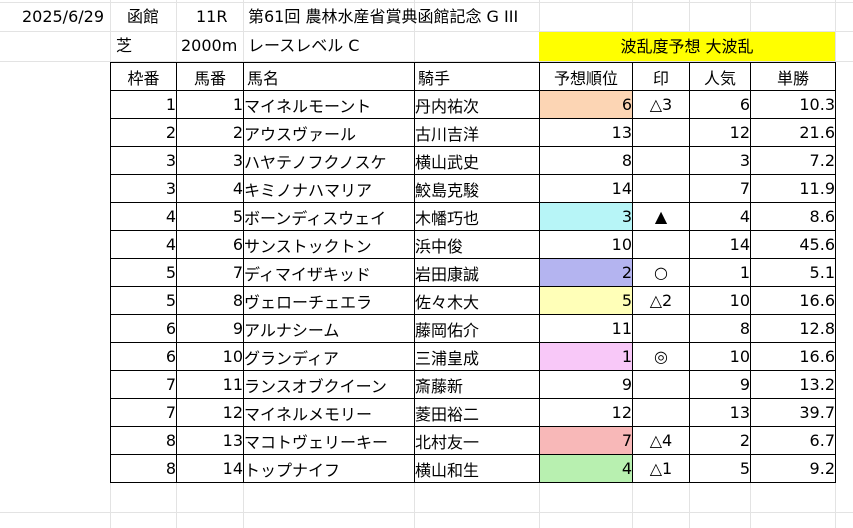 The width and height of the screenshot is (853, 528). What do you see at coordinates (477, 300) in the screenshot?
I see `cell-jockey: 佐々木大` at bounding box center [477, 300].